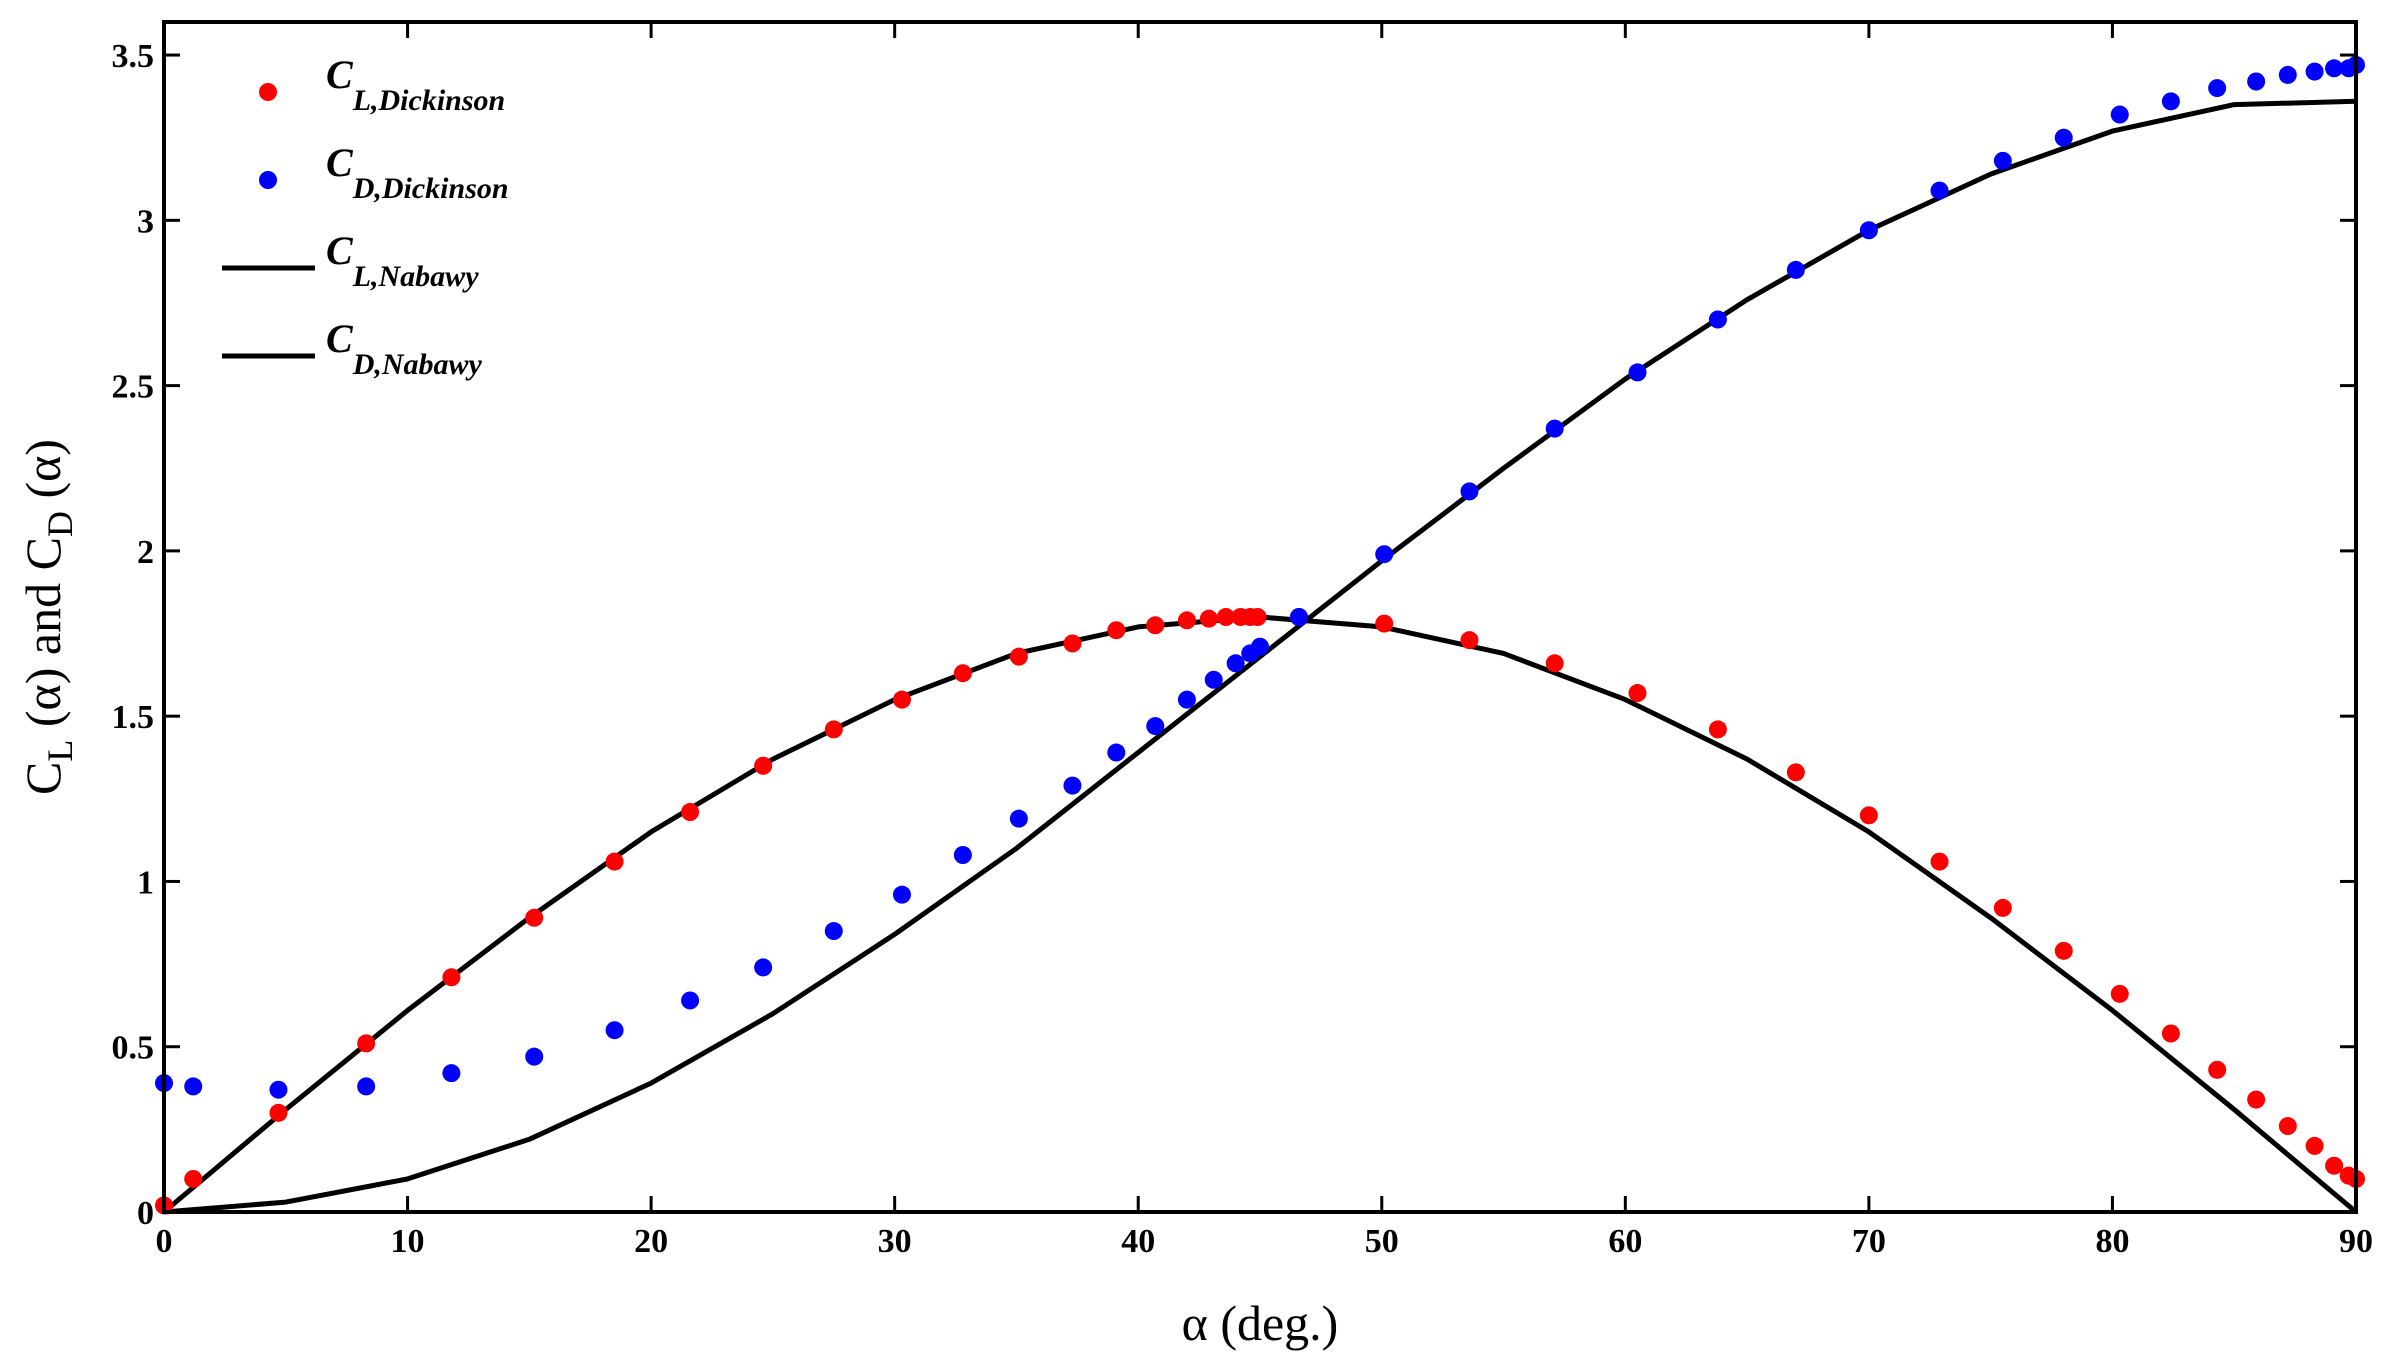  What do you see at coordinates (133, 387) in the screenshot?
I see `y-tick-label: 2.5` at bounding box center [133, 387].